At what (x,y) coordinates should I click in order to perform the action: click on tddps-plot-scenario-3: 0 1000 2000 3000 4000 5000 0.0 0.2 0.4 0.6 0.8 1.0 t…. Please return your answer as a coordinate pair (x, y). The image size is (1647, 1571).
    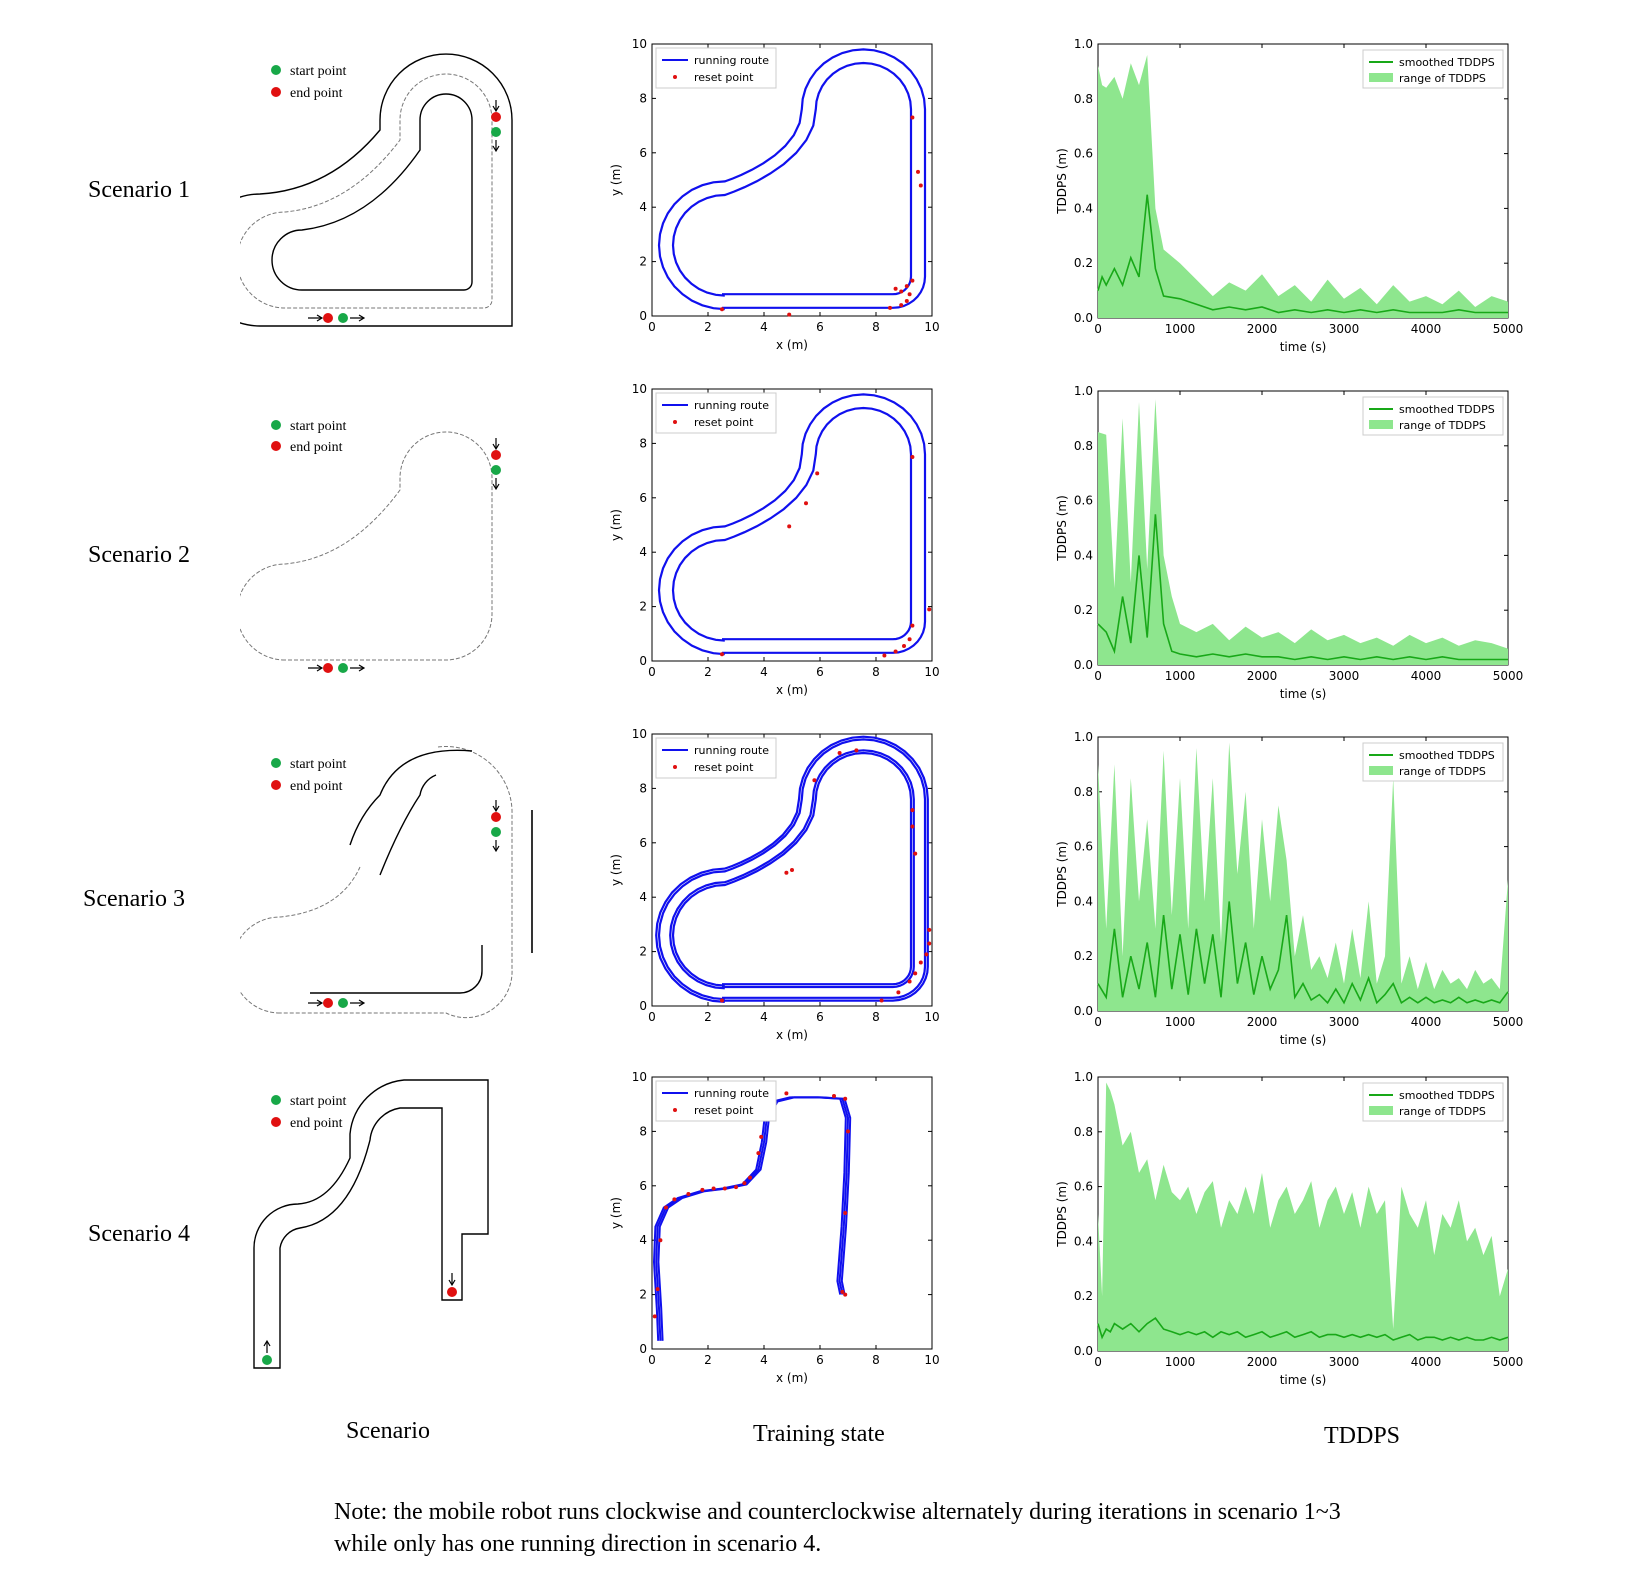
    Looking at the image, I should click on (1289, 888).